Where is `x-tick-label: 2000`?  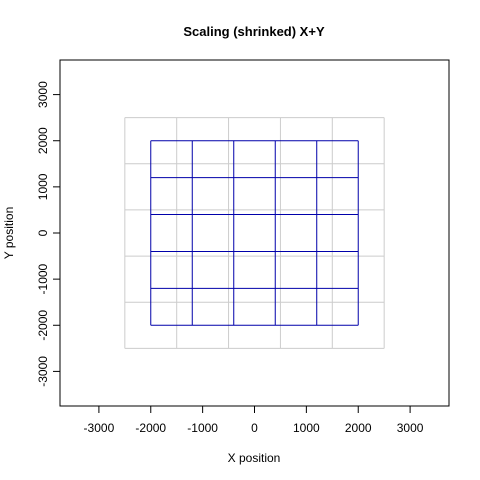
x-tick-label: 2000 is located at coordinates (358, 428).